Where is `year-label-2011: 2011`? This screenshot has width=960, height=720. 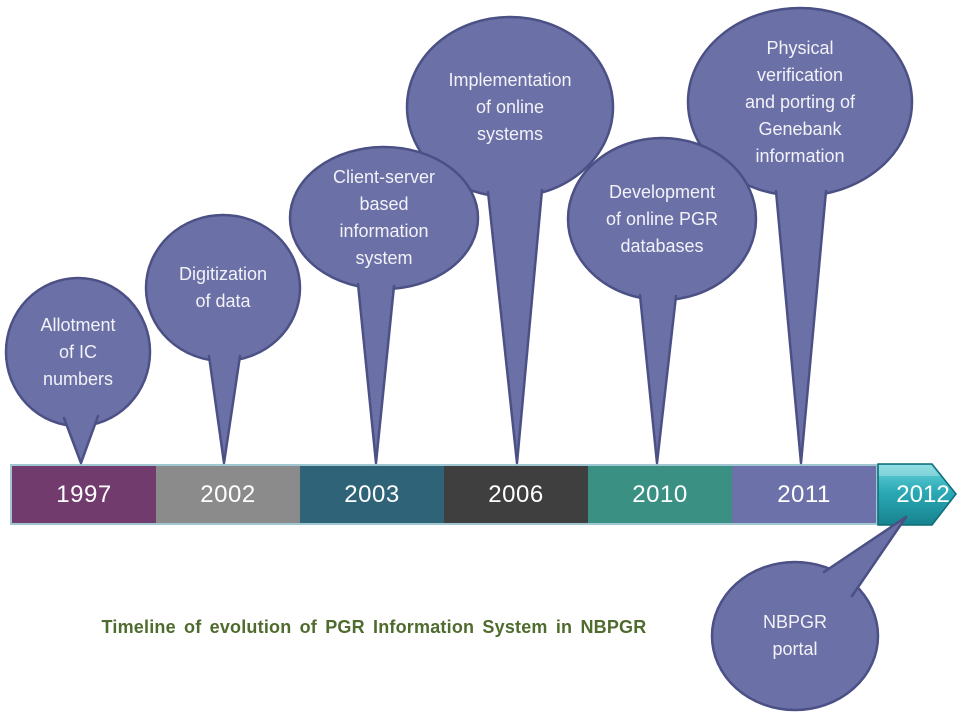 year-label-2011: 2011 is located at coordinates (804, 494).